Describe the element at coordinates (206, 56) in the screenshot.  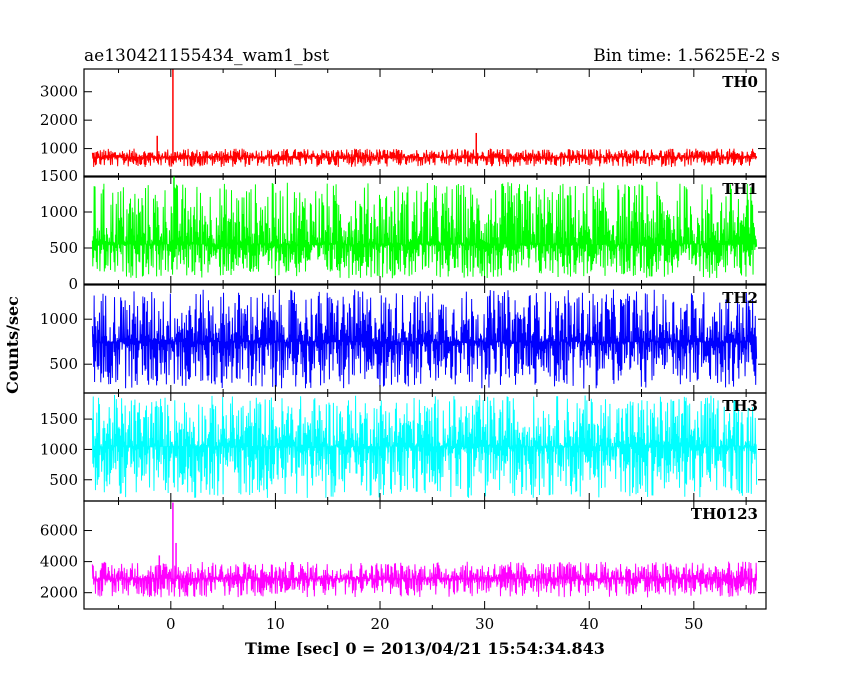
I see `chart-title: ae130421155434_wam1_bst` at that location.